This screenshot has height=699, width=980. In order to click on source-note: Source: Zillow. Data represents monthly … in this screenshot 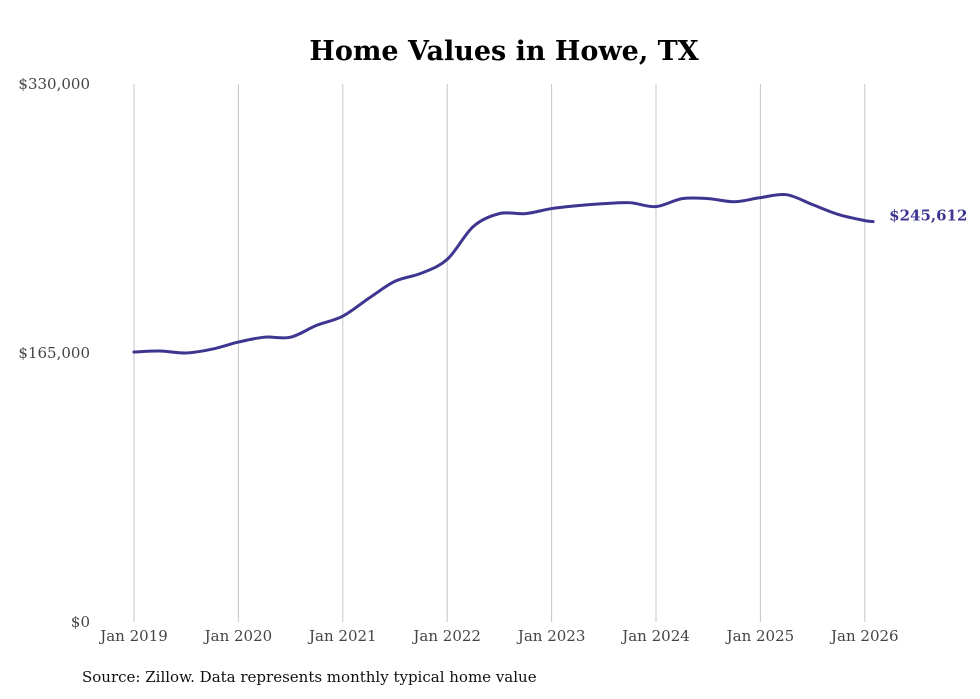, I will do `click(309, 677)`.